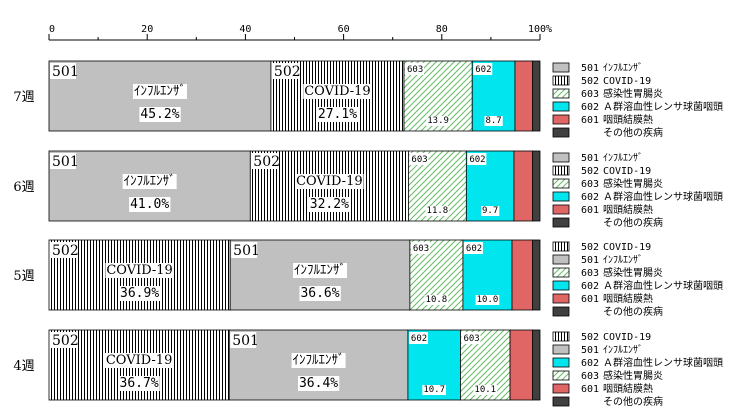  I want to click on segment-value-label: 41.0%, so click(149, 204).